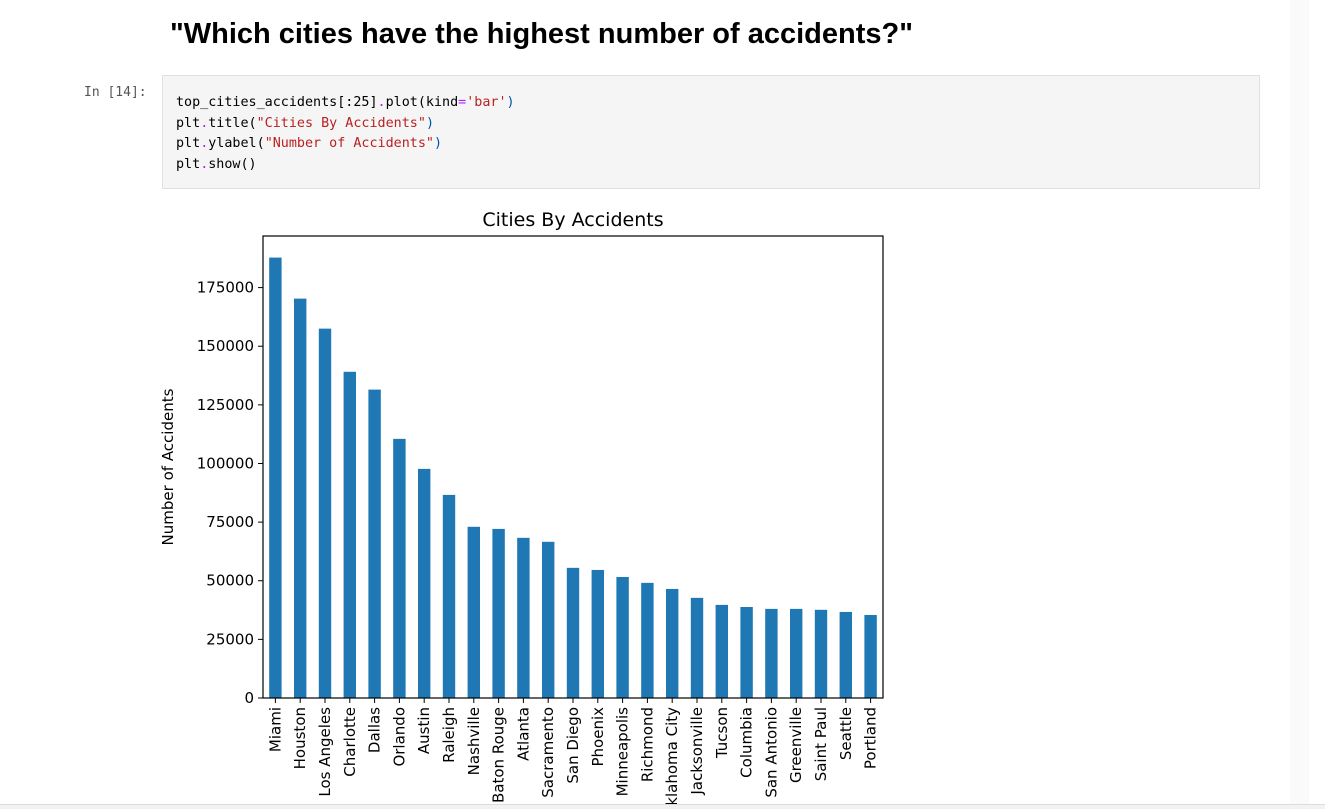  What do you see at coordinates (474, 741) in the screenshot?
I see `x-tick-label: Nashville` at bounding box center [474, 741].